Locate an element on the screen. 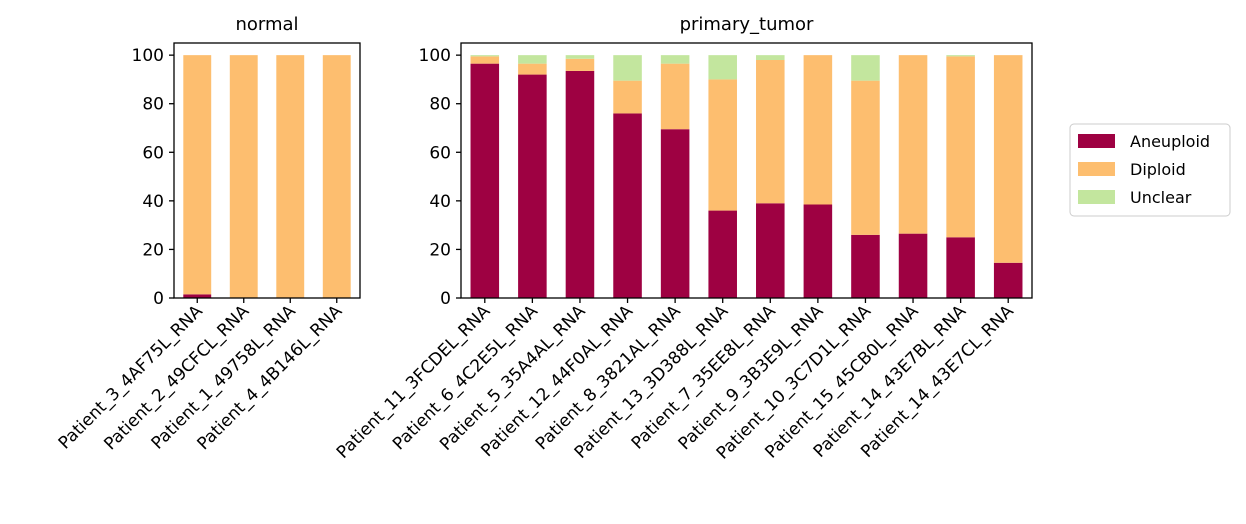 This screenshot has width=1246, height=524. panel-title: primary_tumor is located at coordinates (747, 24).